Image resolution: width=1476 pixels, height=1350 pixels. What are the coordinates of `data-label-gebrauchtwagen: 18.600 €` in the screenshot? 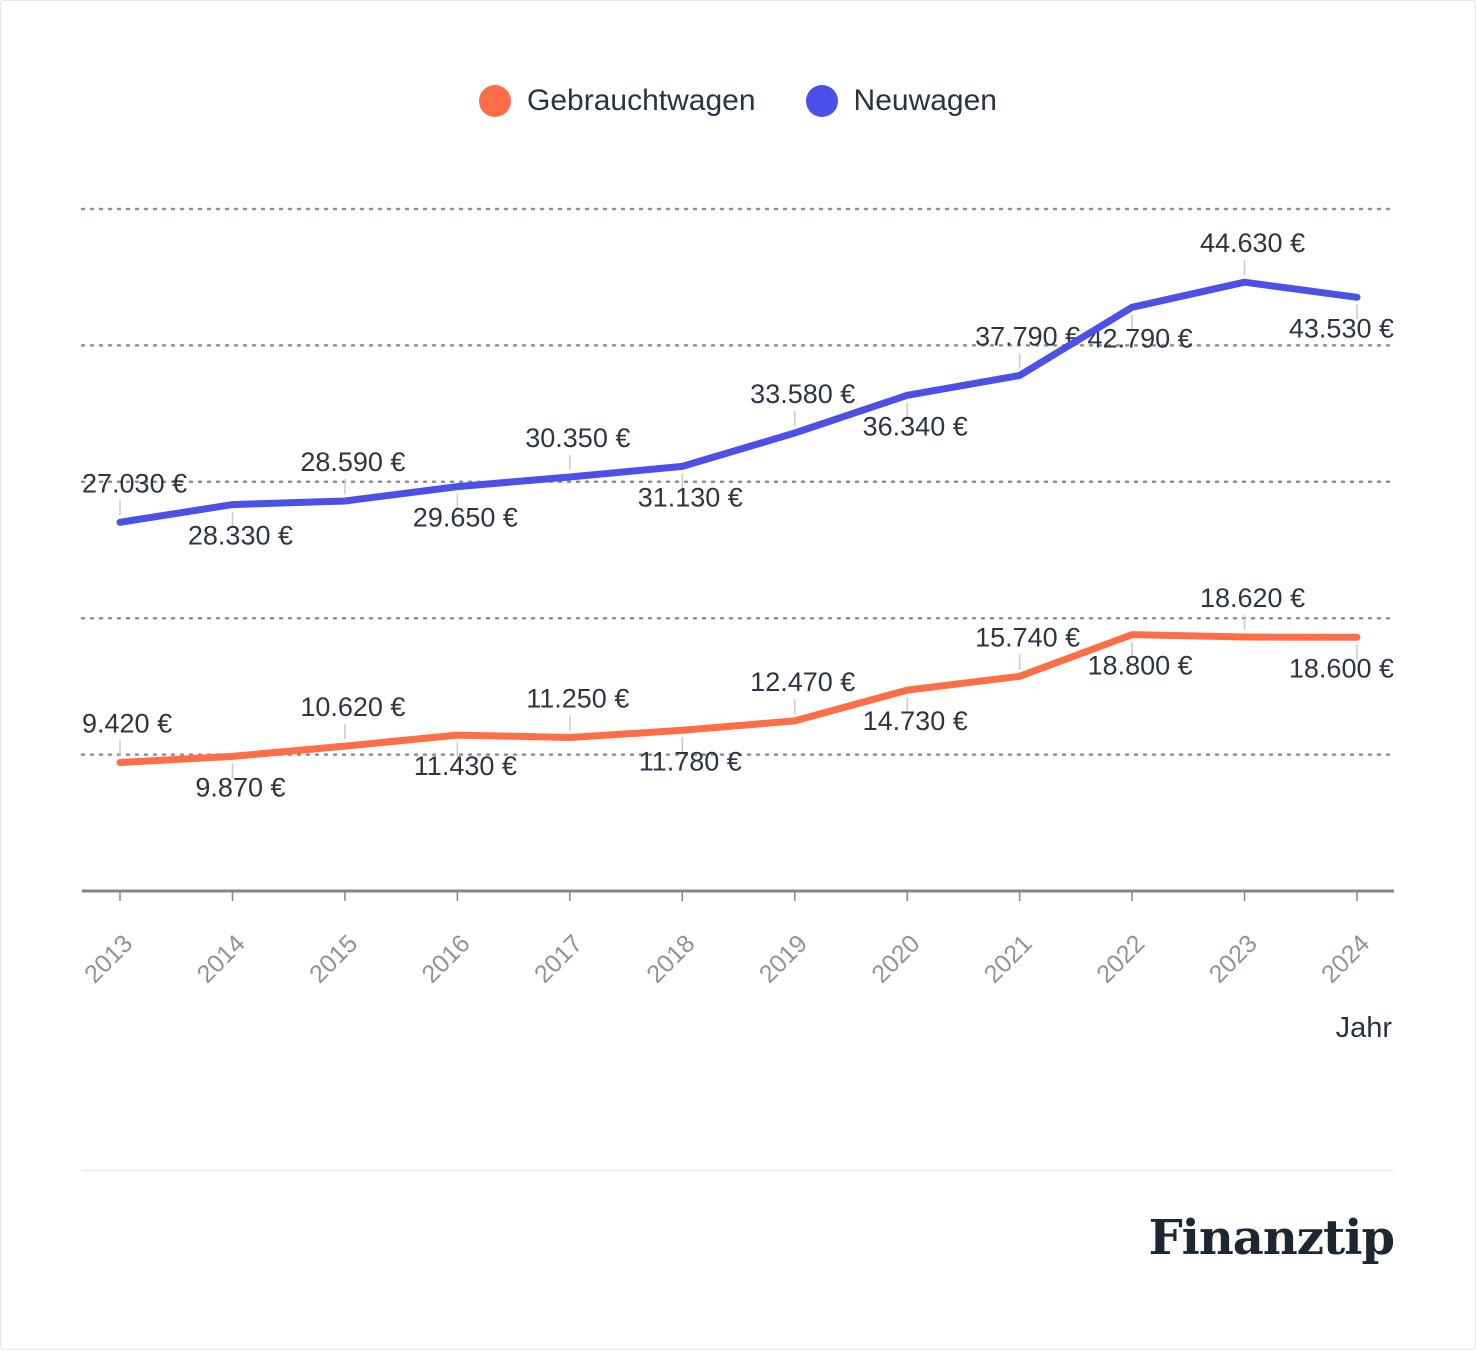 It's located at (1341, 668).